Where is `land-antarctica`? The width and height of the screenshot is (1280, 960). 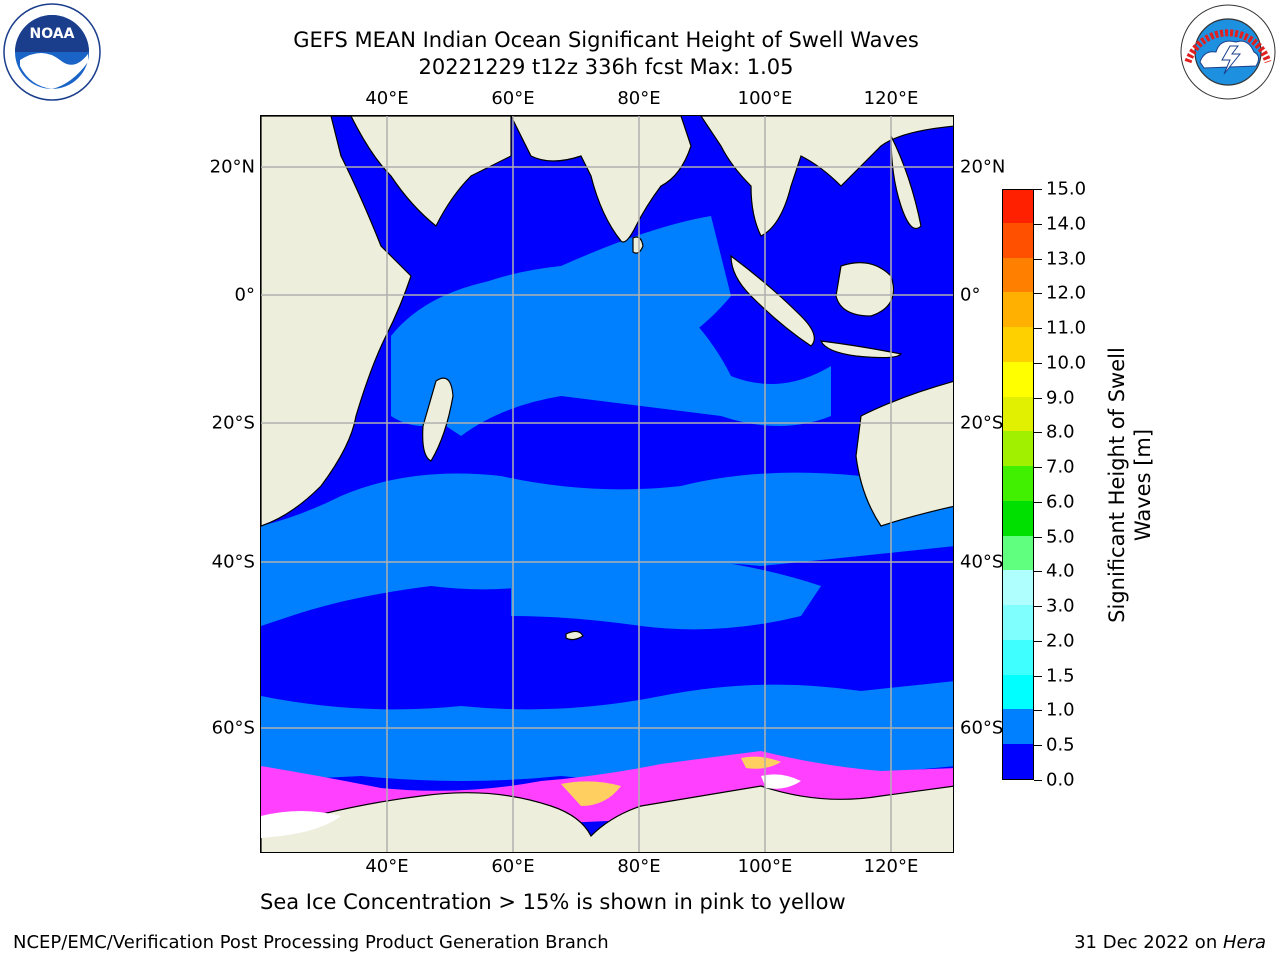 land-antarctica is located at coordinates (607, 818).